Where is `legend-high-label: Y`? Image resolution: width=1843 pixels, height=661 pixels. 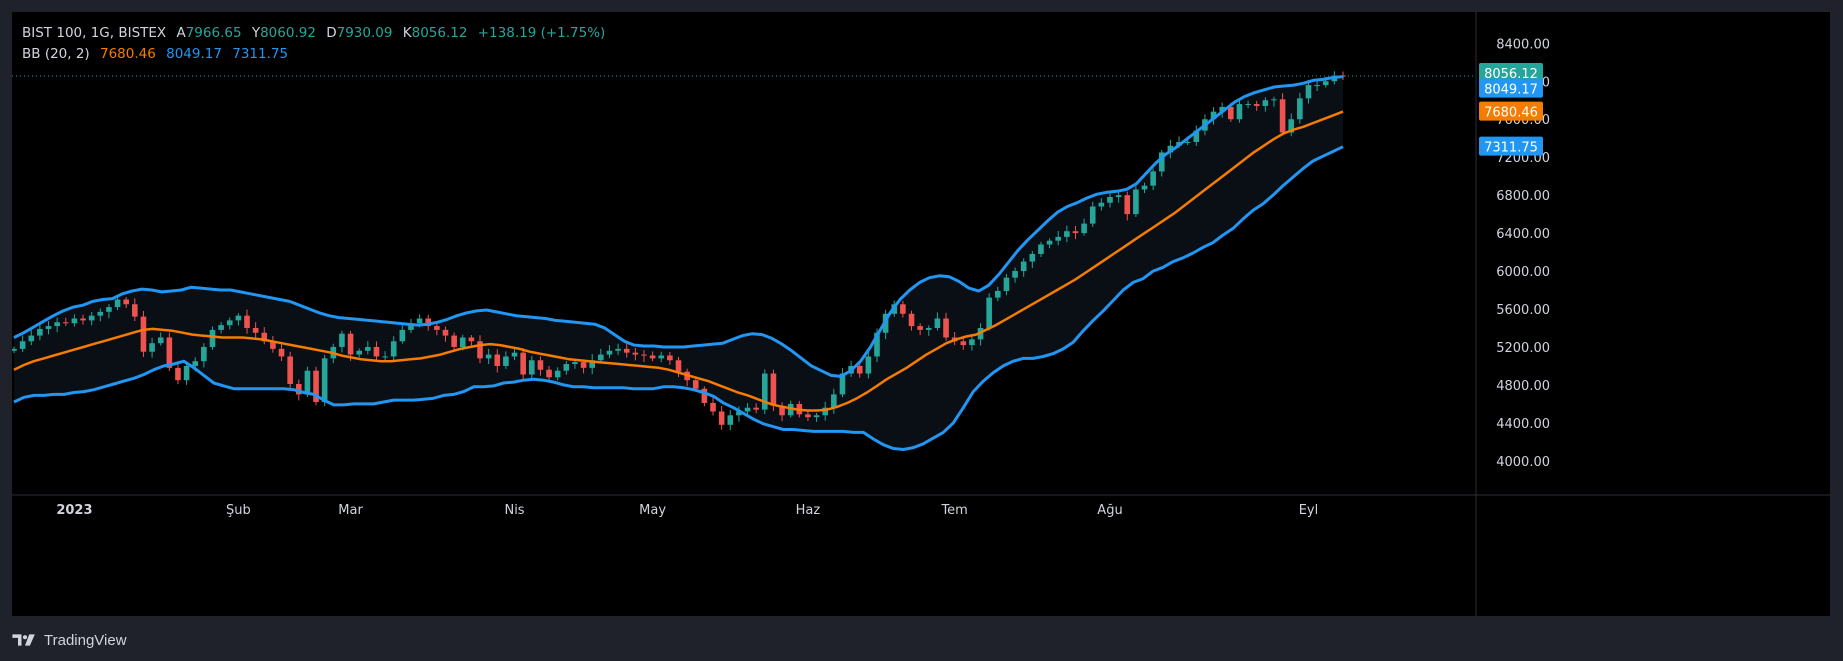 legend-high-label: Y is located at coordinates (256, 33).